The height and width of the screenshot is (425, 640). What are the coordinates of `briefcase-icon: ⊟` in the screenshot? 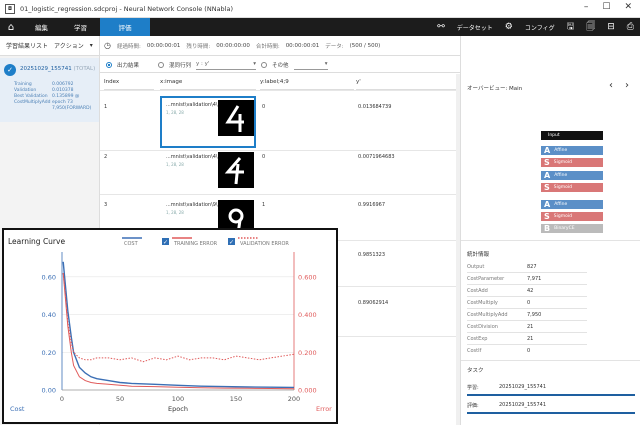 It's located at (611, 27).